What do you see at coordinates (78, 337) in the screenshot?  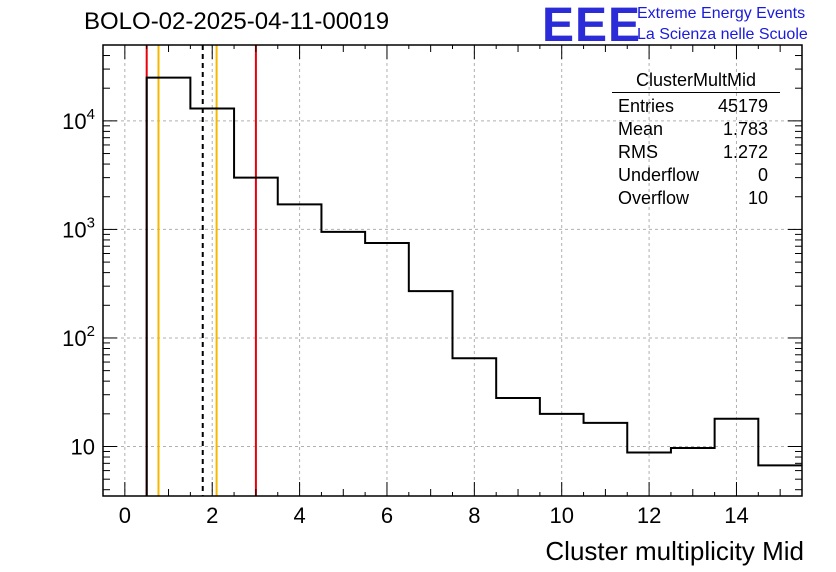 I see `y-tick-label: 10²` at bounding box center [78, 337].